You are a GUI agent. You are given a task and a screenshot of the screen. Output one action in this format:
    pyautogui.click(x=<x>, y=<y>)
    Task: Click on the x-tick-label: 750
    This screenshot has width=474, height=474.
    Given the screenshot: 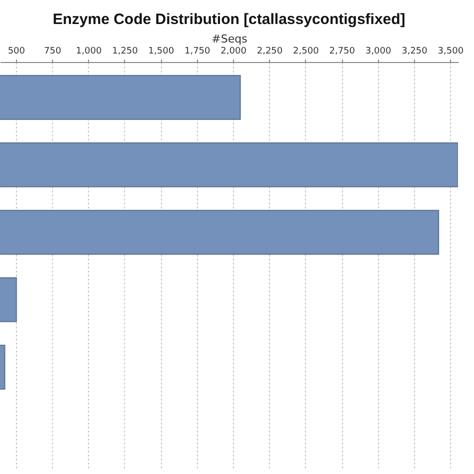 What is the action you would take?
    pyautogui.click(x=53, y=51)
    